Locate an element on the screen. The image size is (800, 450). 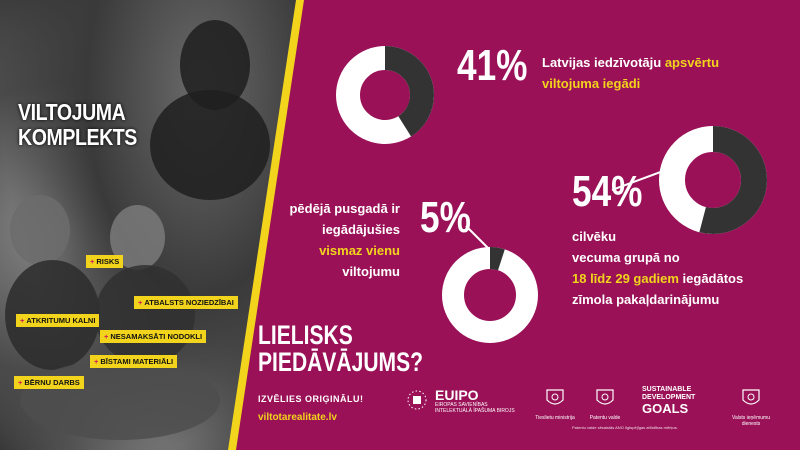
euipo-name: EUIPO is located at coordinates (457, 395).